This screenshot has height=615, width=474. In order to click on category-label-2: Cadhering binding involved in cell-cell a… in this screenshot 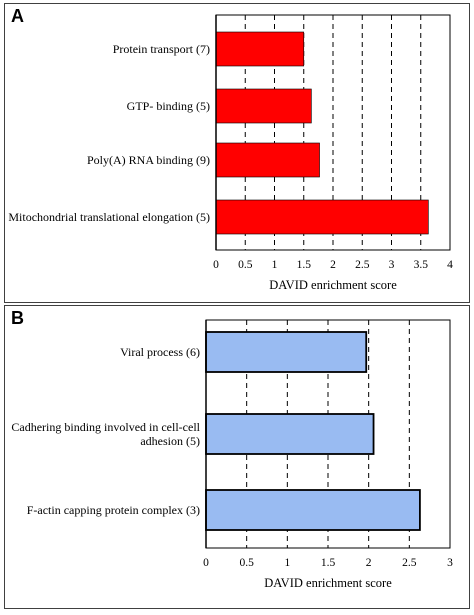, I will do `click(105, 434)`.